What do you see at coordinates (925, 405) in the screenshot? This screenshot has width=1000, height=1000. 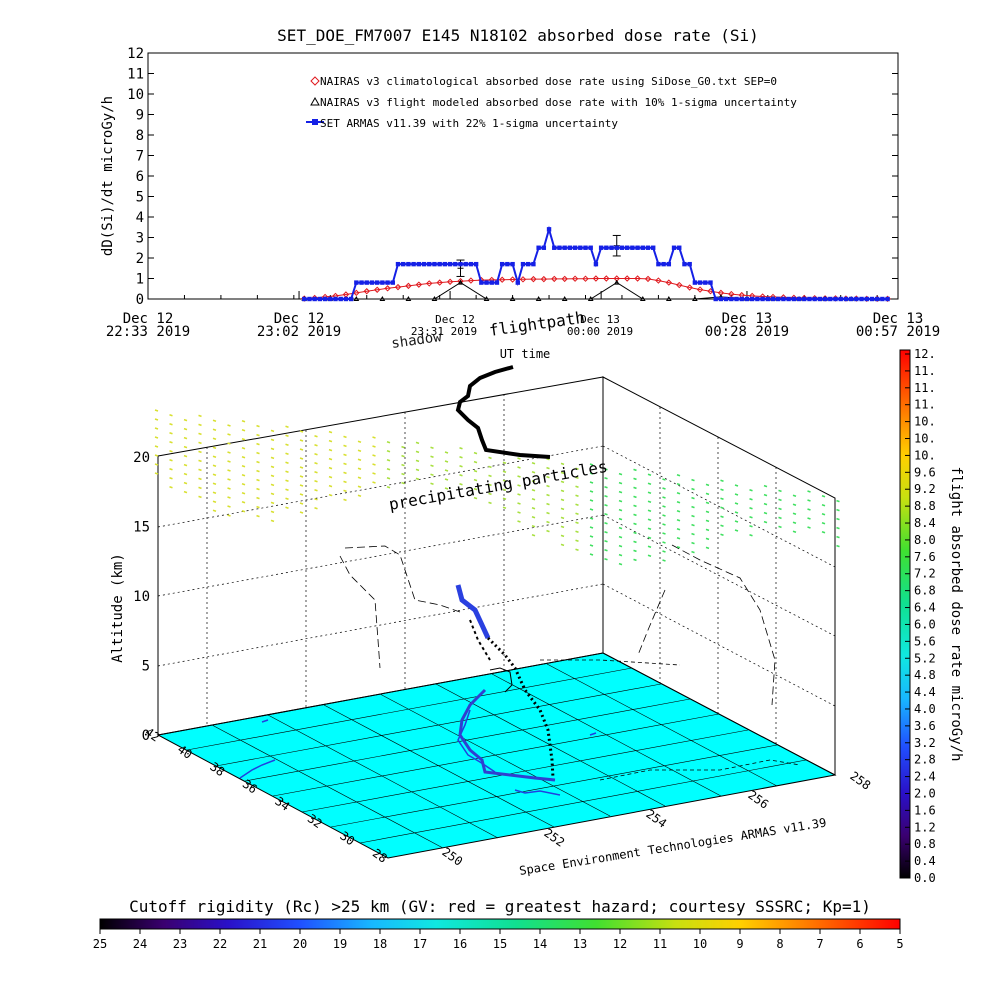 I see `dose-colorbar-tick-label: 11.` at bounding box center [925, 405].